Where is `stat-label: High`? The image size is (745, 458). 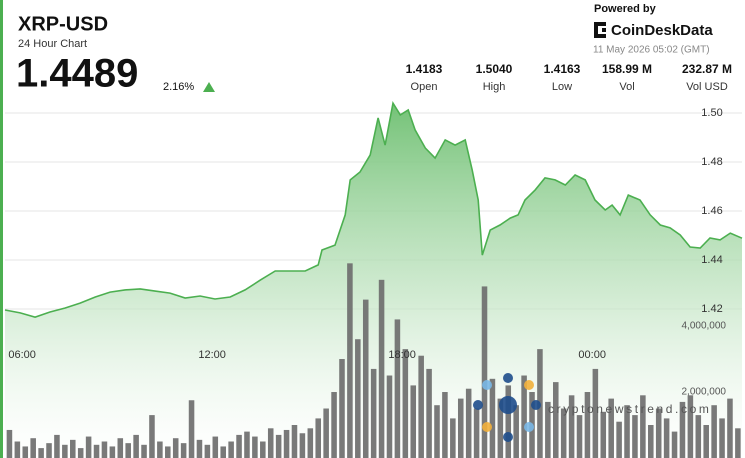 stat-label: High is located at coordinates (494, 87).